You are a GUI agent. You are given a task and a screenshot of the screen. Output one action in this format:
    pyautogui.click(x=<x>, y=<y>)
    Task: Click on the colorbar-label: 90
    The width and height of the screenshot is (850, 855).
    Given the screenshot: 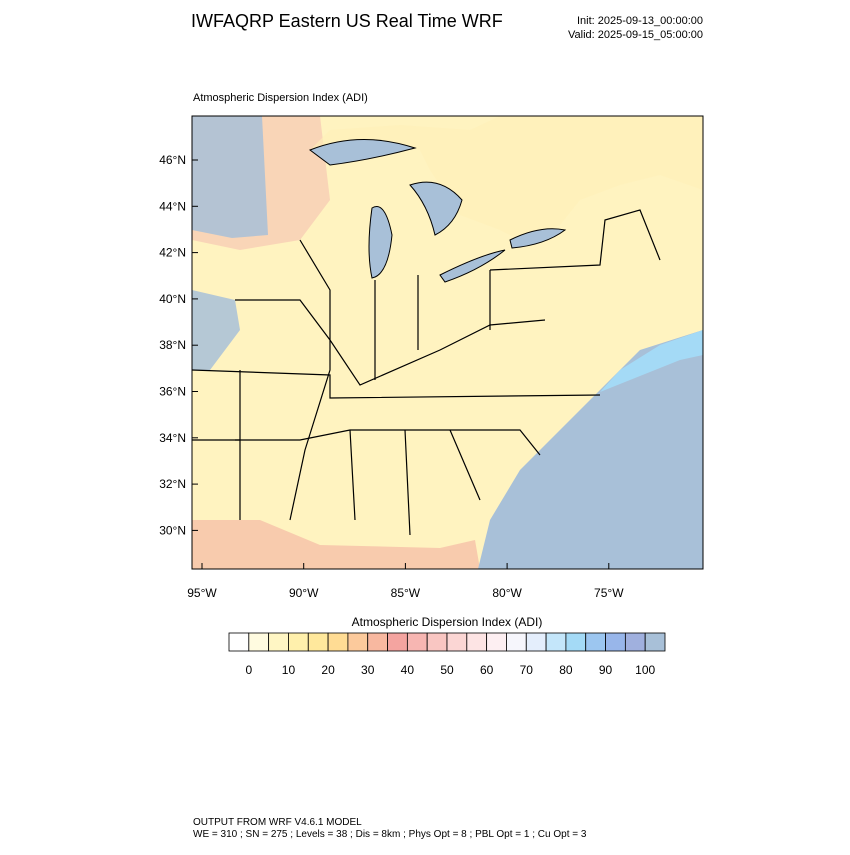 What is the action you would take?
    pyautogui.click(x=606, y=670)
    